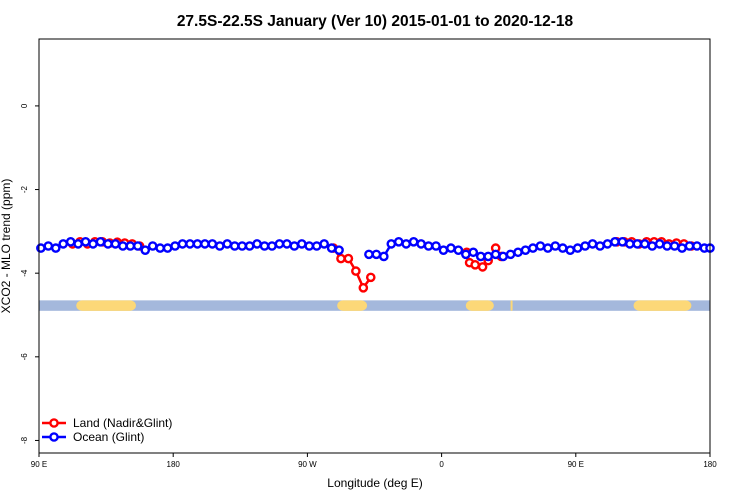  Describe the element at coordinates (441, 464) in the screenshot. I see `x-tick-label: 0` at that location.